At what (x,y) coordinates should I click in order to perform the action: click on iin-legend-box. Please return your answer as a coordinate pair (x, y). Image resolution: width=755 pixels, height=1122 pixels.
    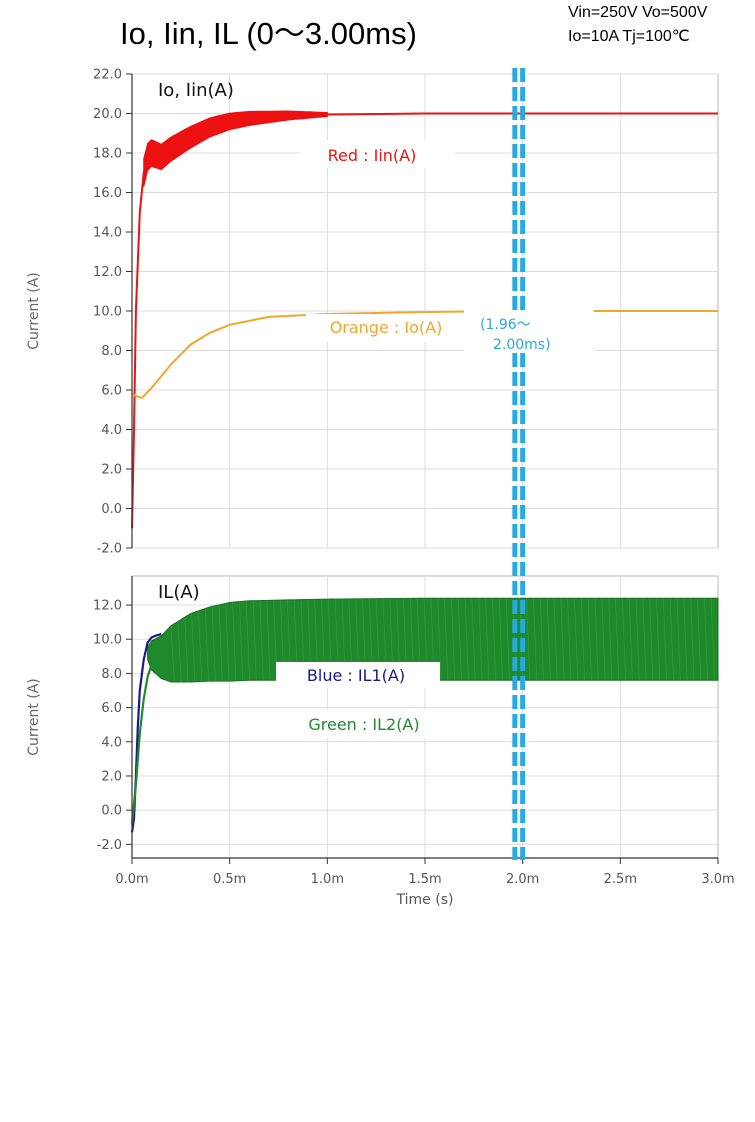
    Looking at the image, I should click on (377, 154).